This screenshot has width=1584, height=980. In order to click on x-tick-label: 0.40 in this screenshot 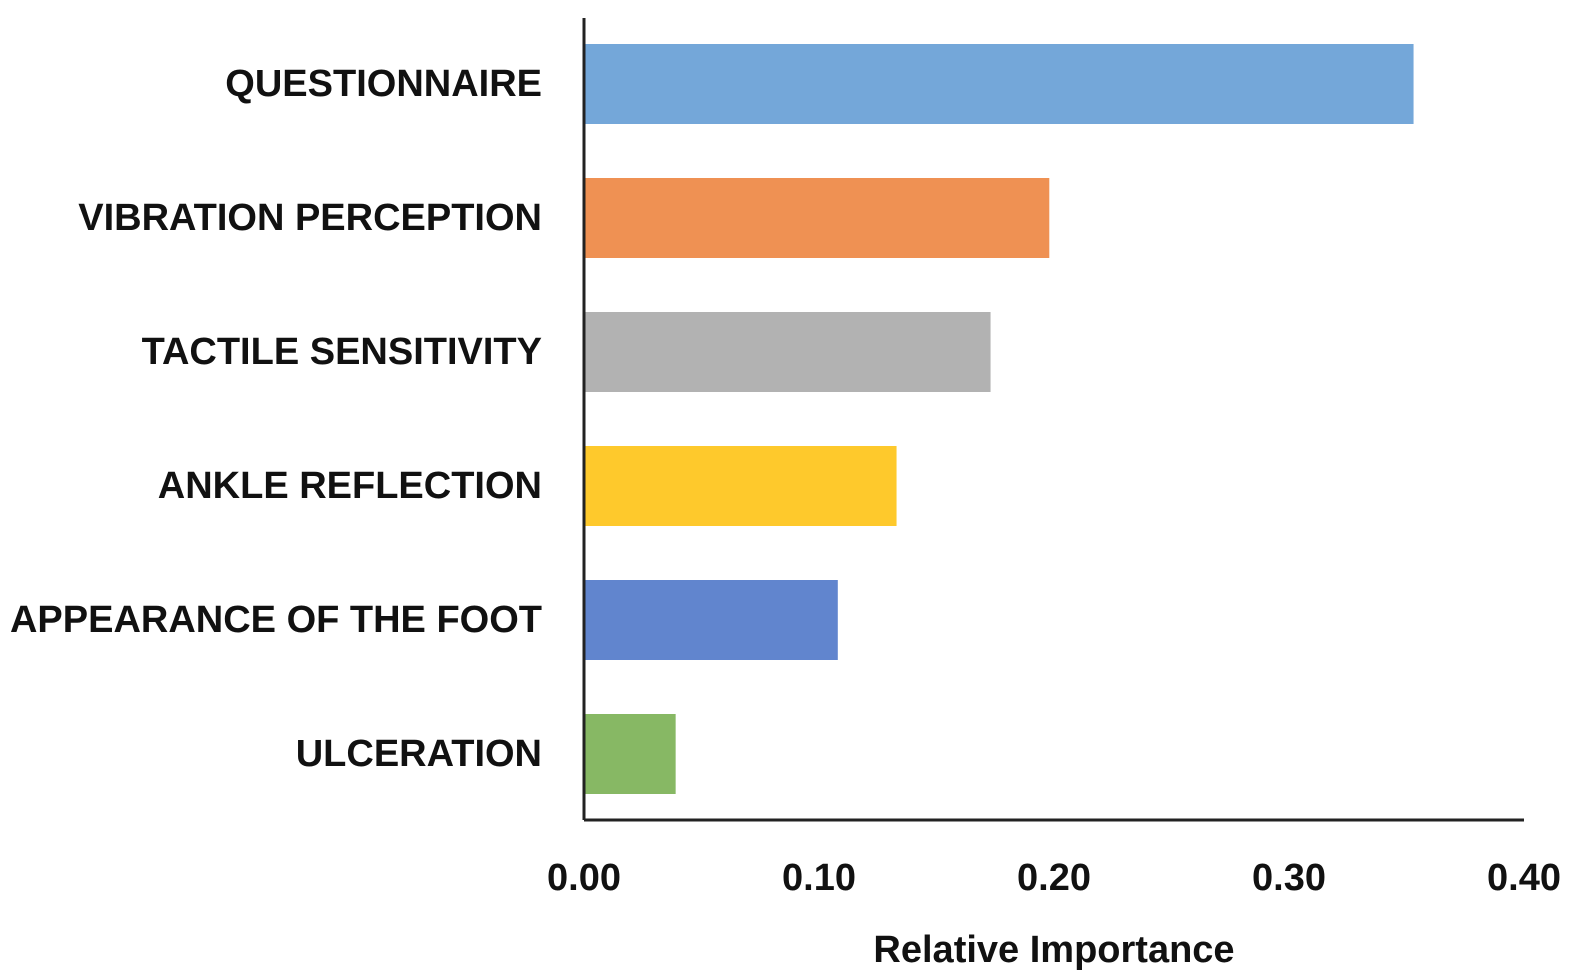, I will do `click(1524, 878)`.